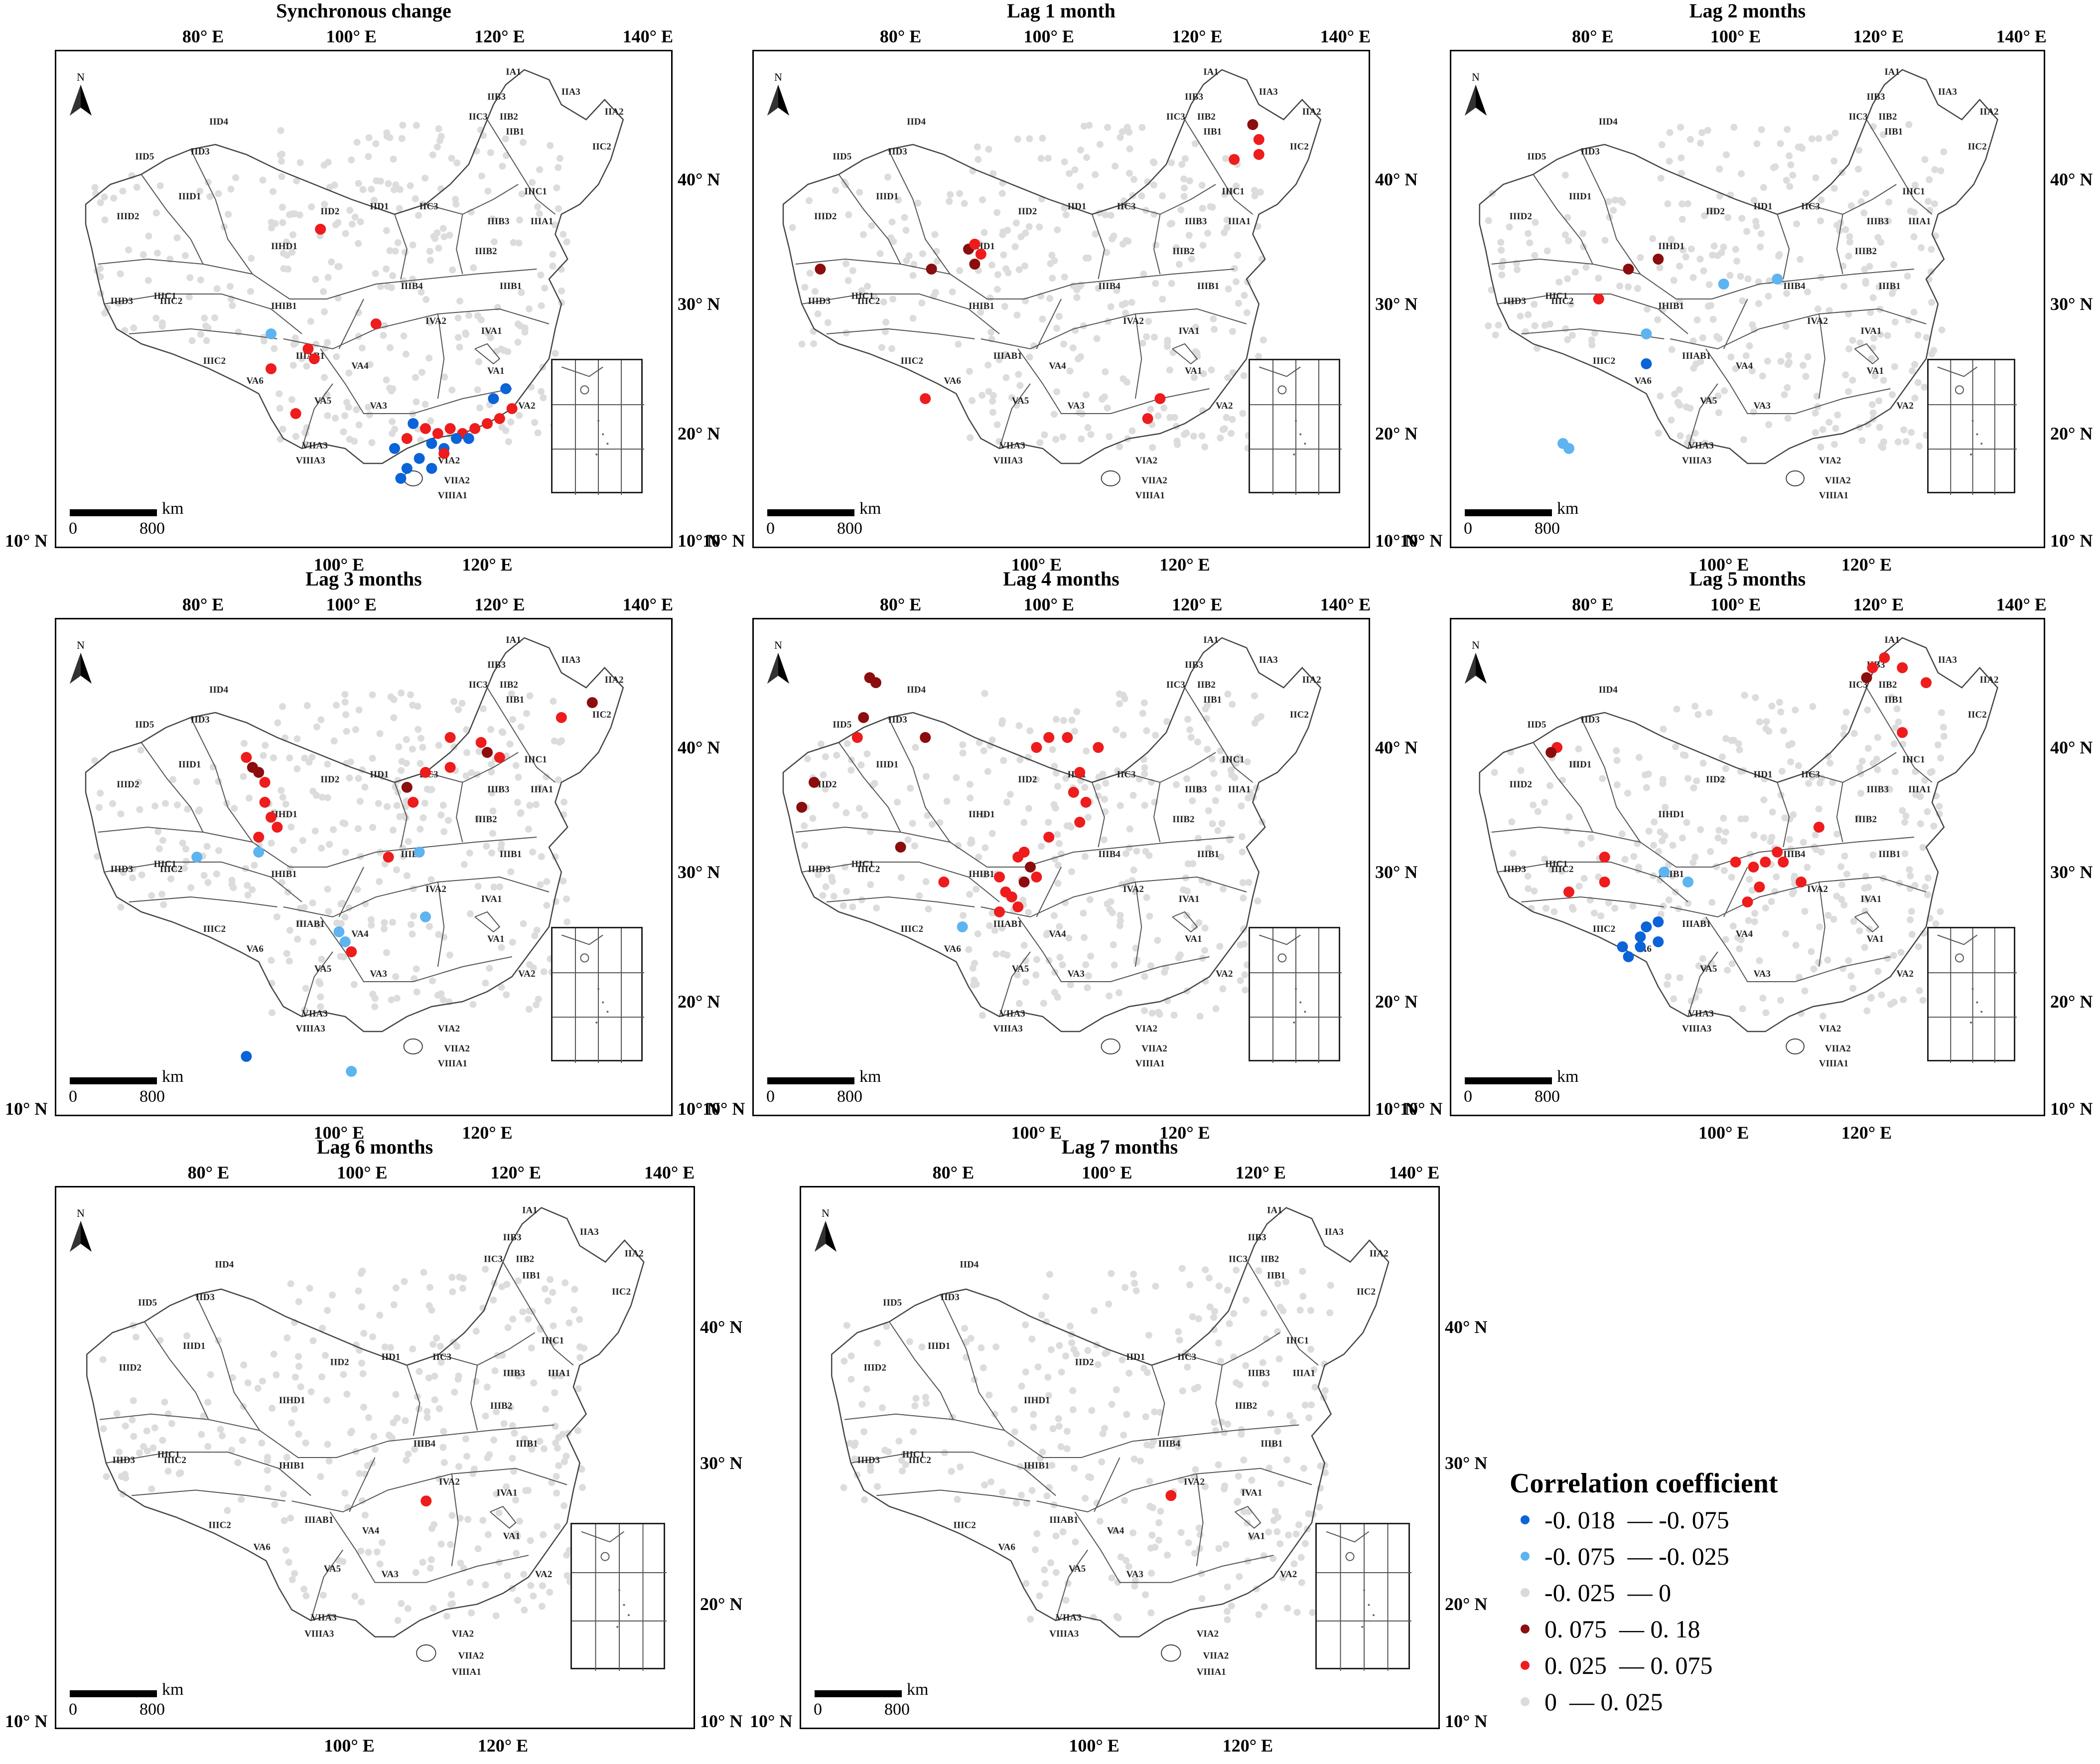 Image resolution: width=2100 pixels, height=1764 pixels. What do you see at coordinates (354, 266) in the screenshot?
I see `country-outline` at bounding box center [354, 266].